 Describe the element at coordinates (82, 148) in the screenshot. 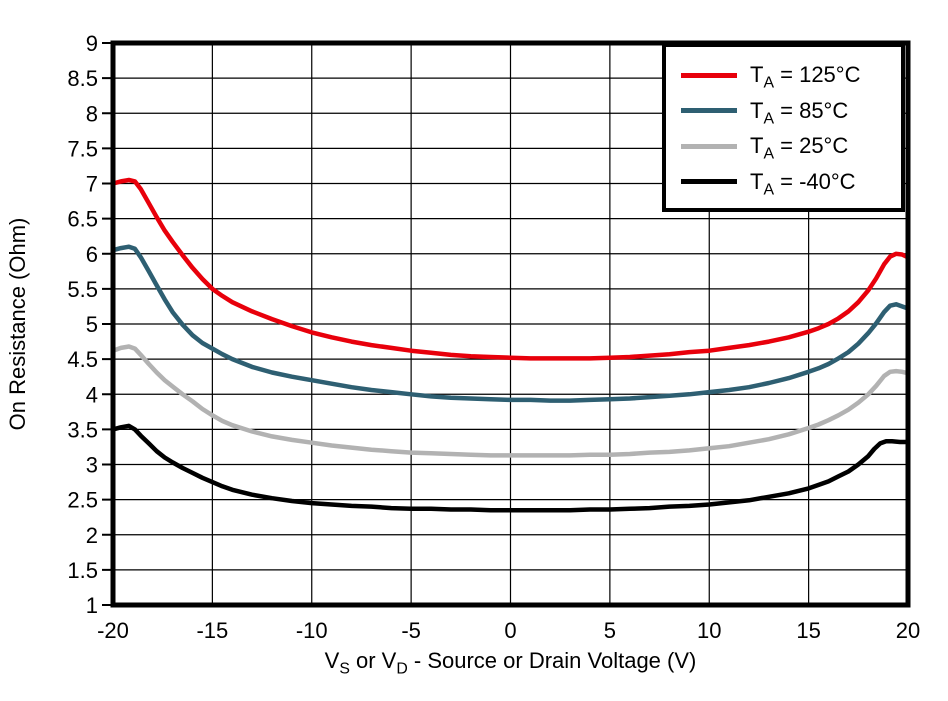

I see `y-tick-label: 7.5` at that location.